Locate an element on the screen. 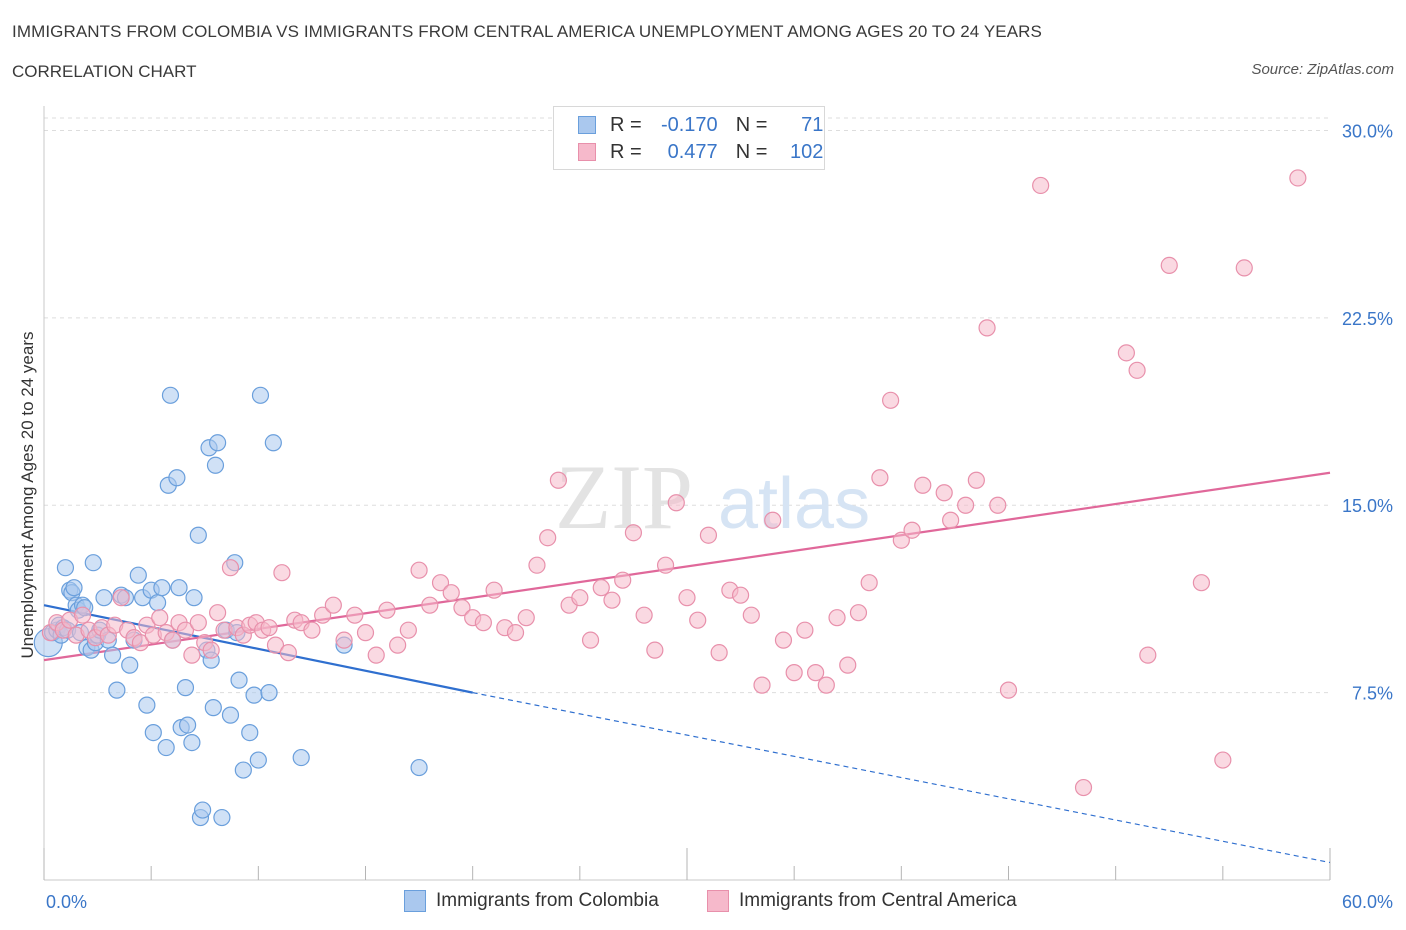 Image resolution: width=1406 pixels, height=930 pixels. n-value: 71 is located at coordinates (812, 124).